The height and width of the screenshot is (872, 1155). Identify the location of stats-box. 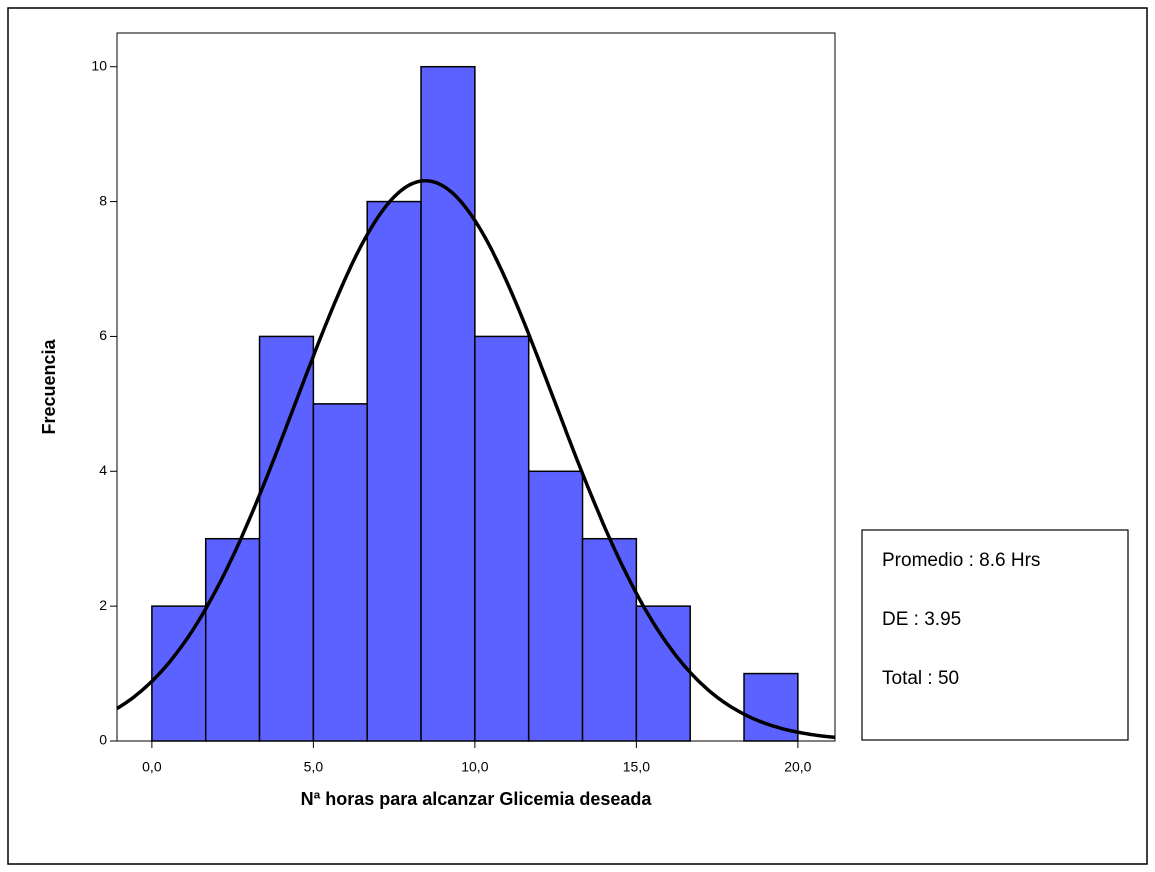
(995, 635).